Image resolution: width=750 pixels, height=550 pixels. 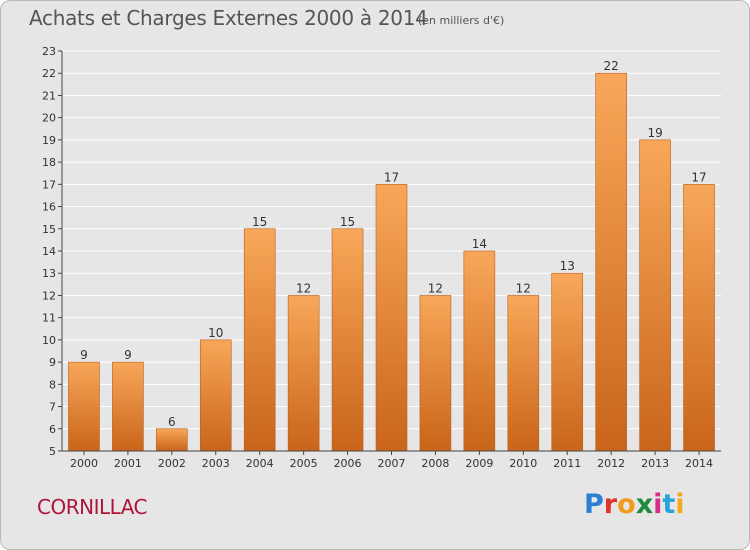 I want to click on x-tick-label: 2012, so click(x=611, y=463).